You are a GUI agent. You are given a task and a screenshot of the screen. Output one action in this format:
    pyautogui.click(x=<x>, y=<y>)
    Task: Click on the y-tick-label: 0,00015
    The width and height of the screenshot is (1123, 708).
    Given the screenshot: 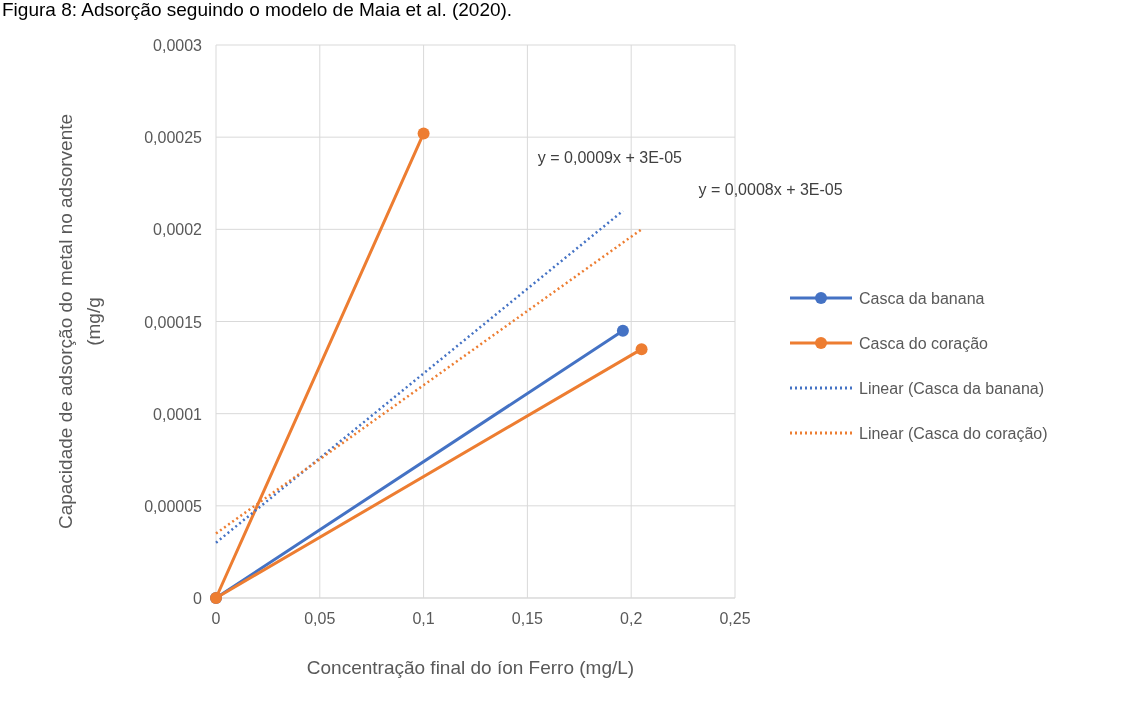 What is the action you would take?
    pyautogui.click(x=173, y=322)
    